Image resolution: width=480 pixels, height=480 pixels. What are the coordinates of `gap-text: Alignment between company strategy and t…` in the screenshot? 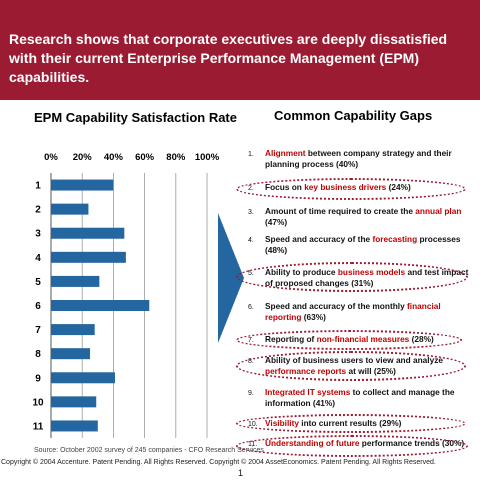 It's located at (369, 159).